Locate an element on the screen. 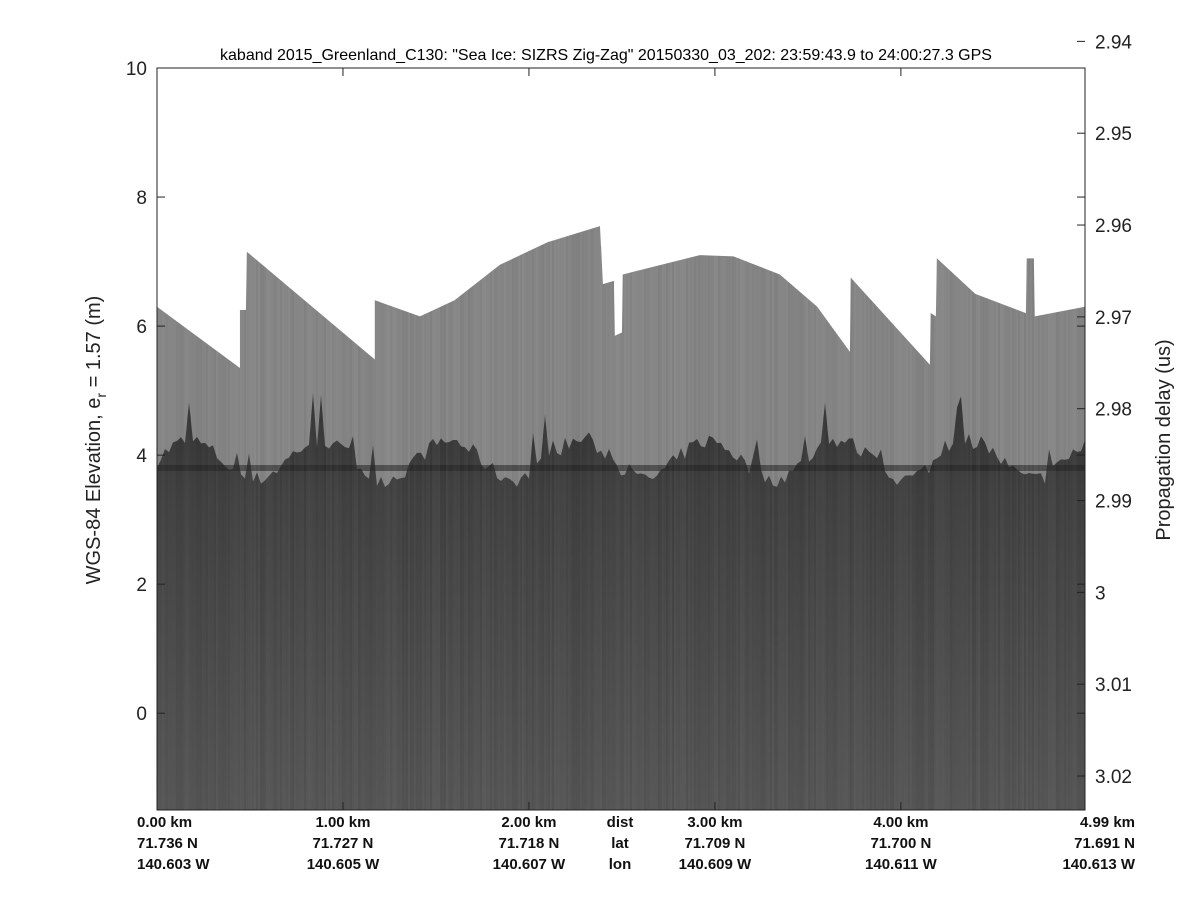 The height and width of the screenshot is (905, 1200). x-tick-lat-label: 71.709 N is located at coordinates (714, 843).